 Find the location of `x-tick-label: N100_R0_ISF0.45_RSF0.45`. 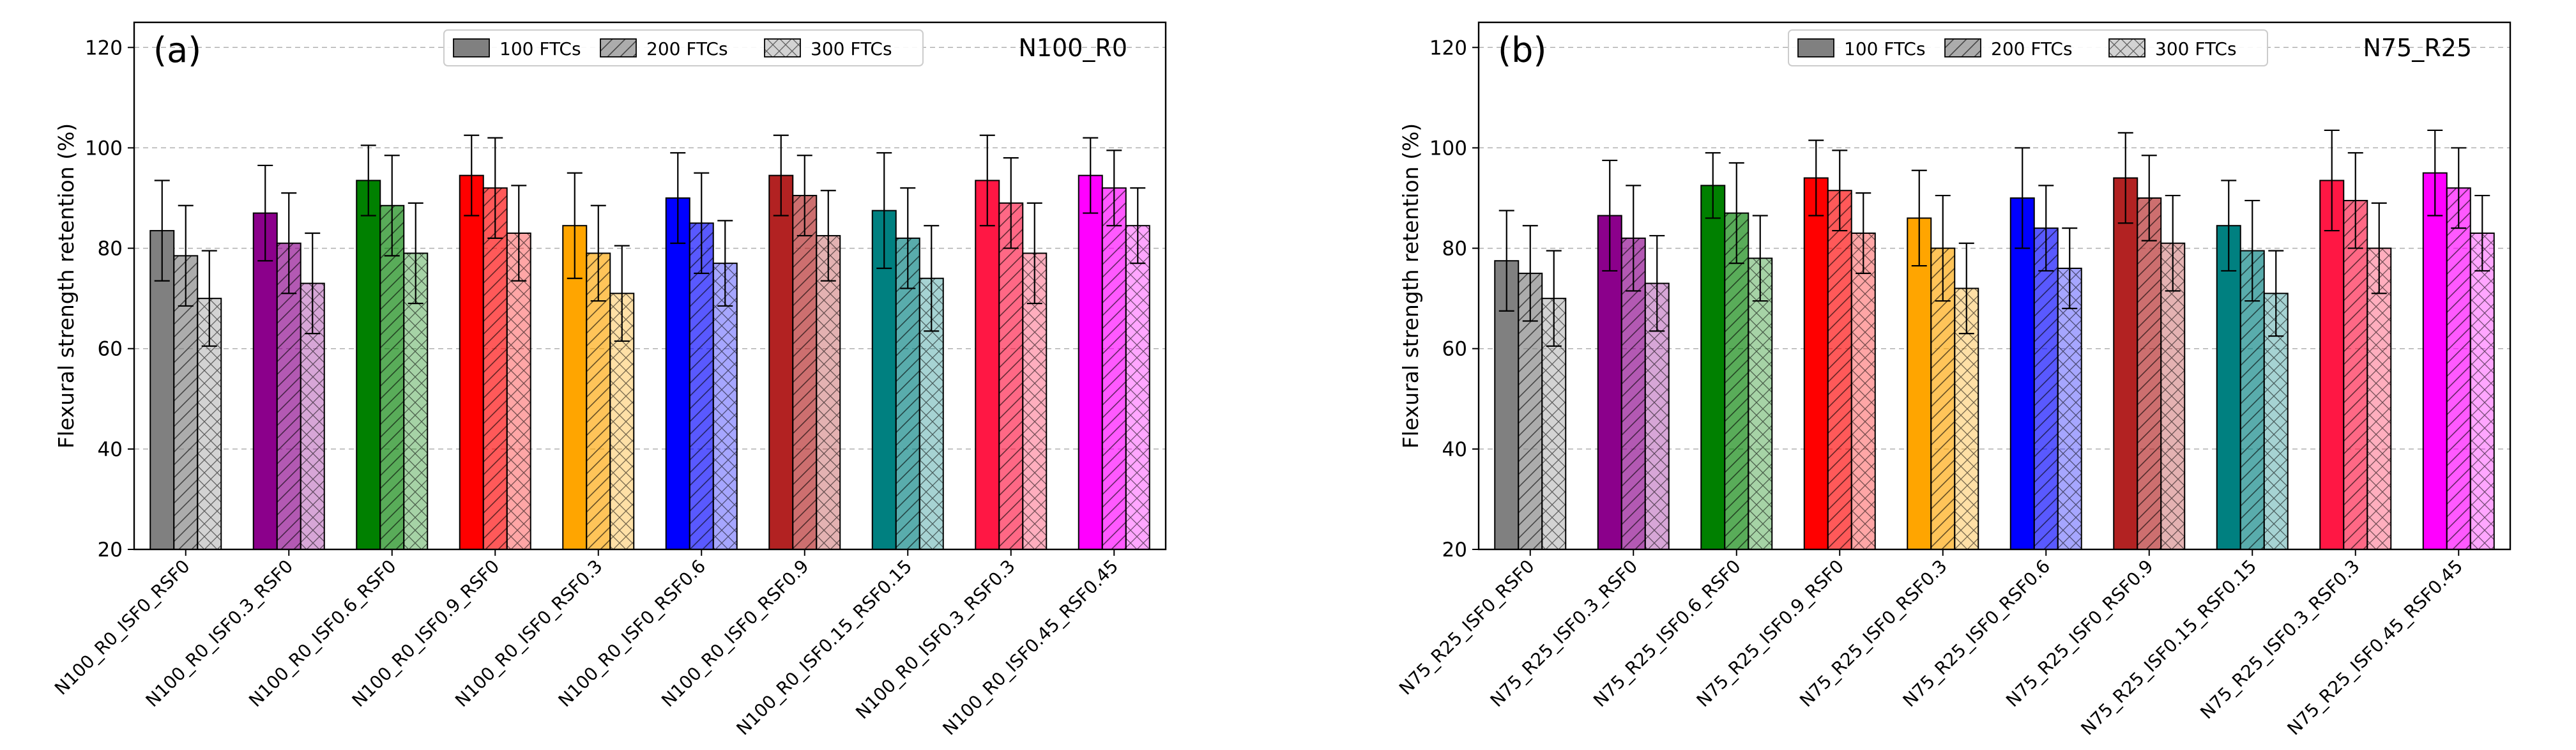

x-tick-label: N100_R0_ISF0.45_RSF0.45 is located at coordinates (1031, 648).